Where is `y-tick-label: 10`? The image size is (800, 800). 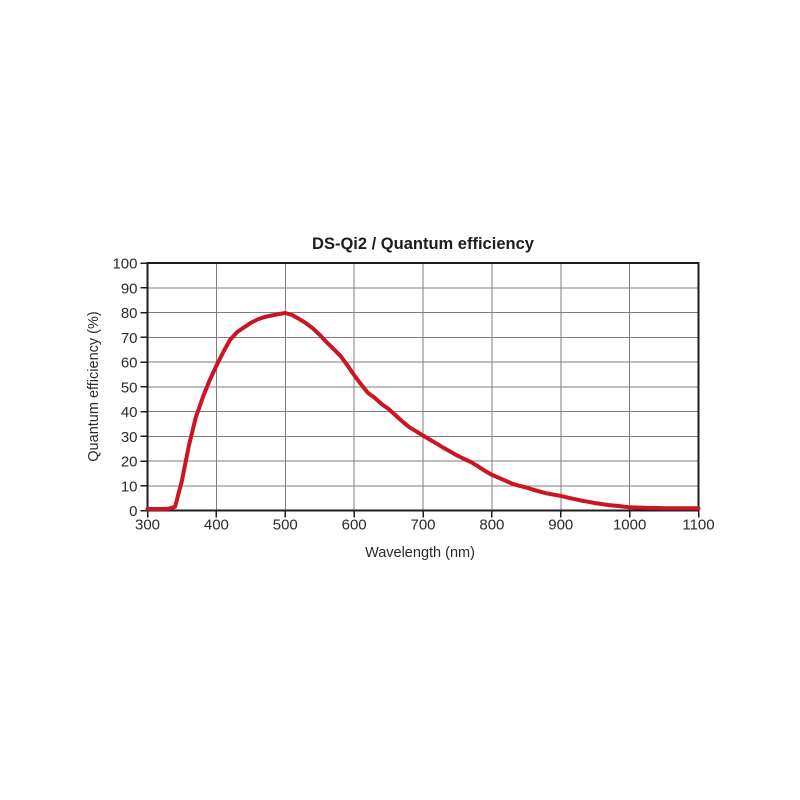
y-tick-label: 10 is located at coordinates (129, 486).